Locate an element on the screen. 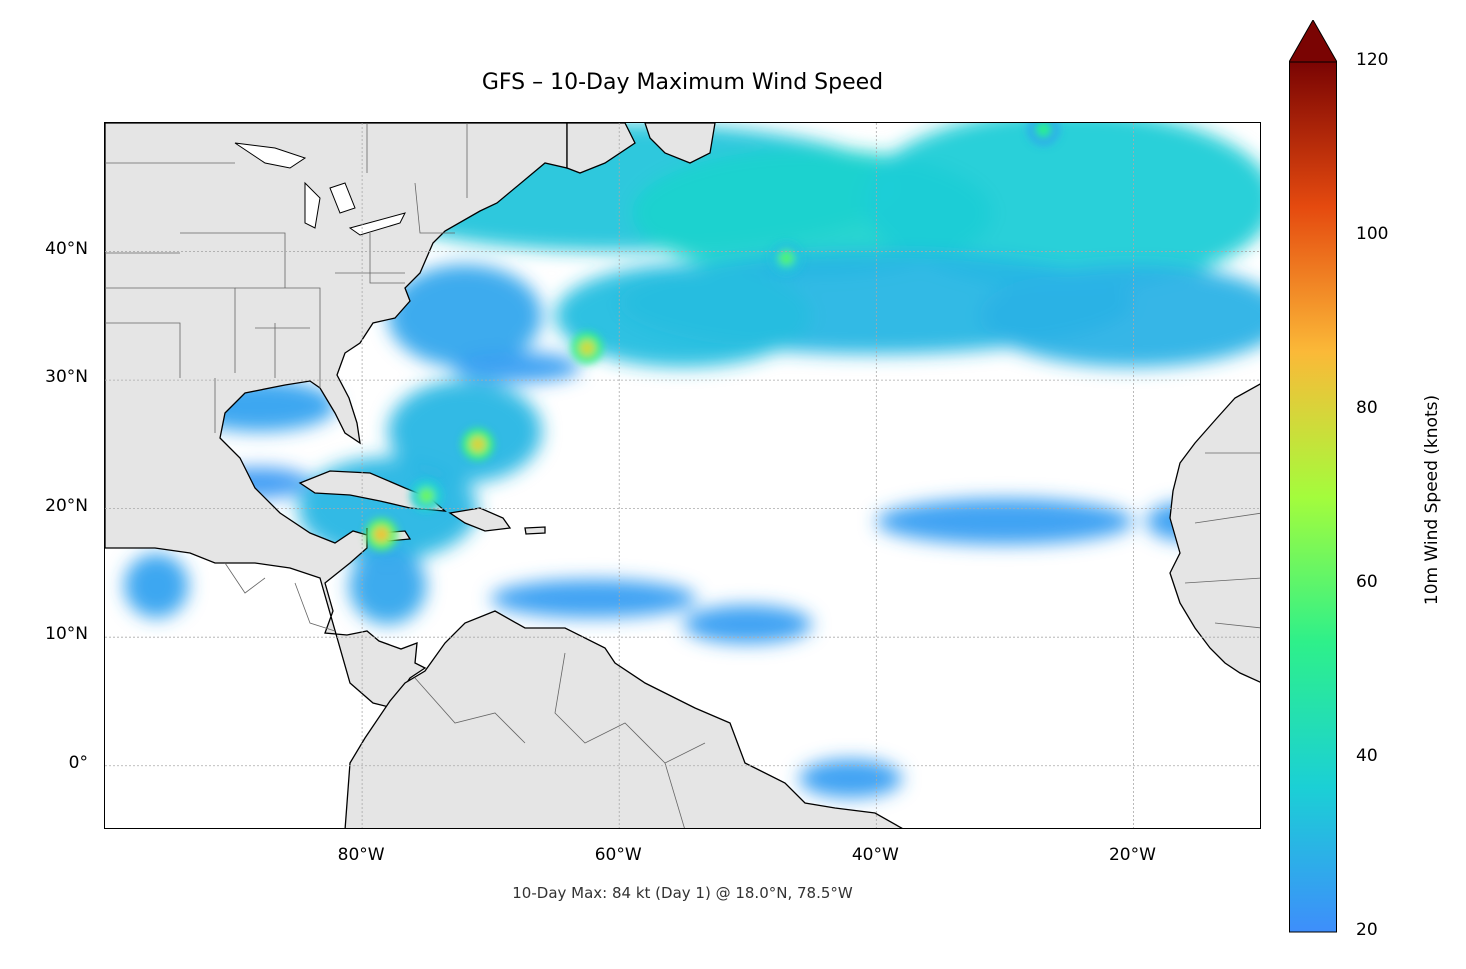  lon-tick-label: 20°W is located at coordinates (1132, 855).